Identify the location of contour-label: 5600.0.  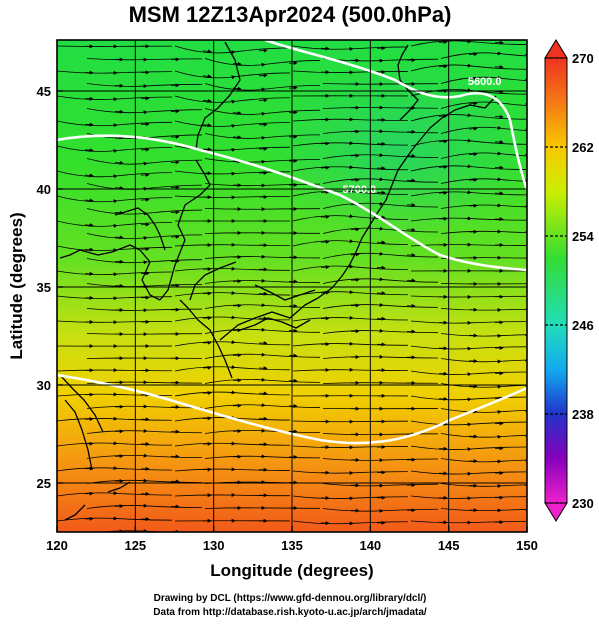
(485, 82).